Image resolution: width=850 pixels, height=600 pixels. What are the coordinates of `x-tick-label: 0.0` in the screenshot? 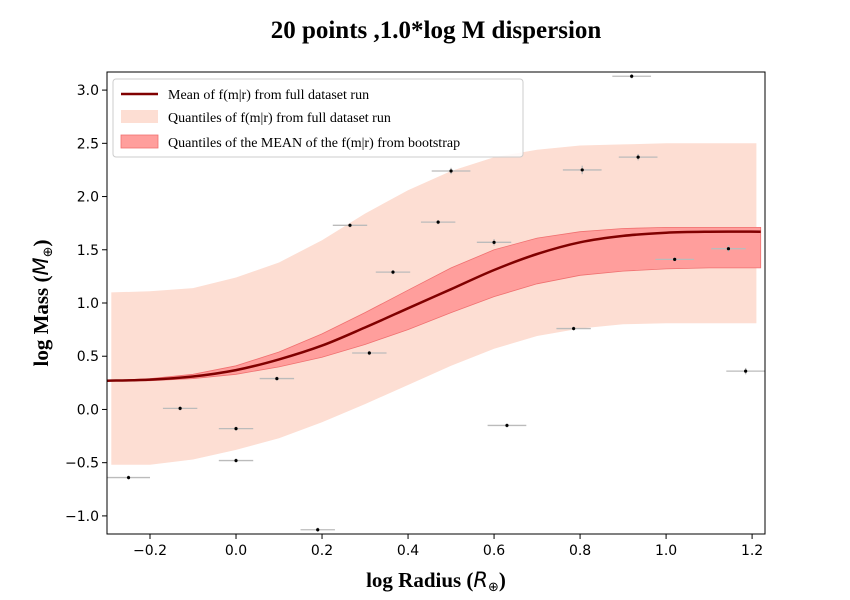 It's located at (236, 551).